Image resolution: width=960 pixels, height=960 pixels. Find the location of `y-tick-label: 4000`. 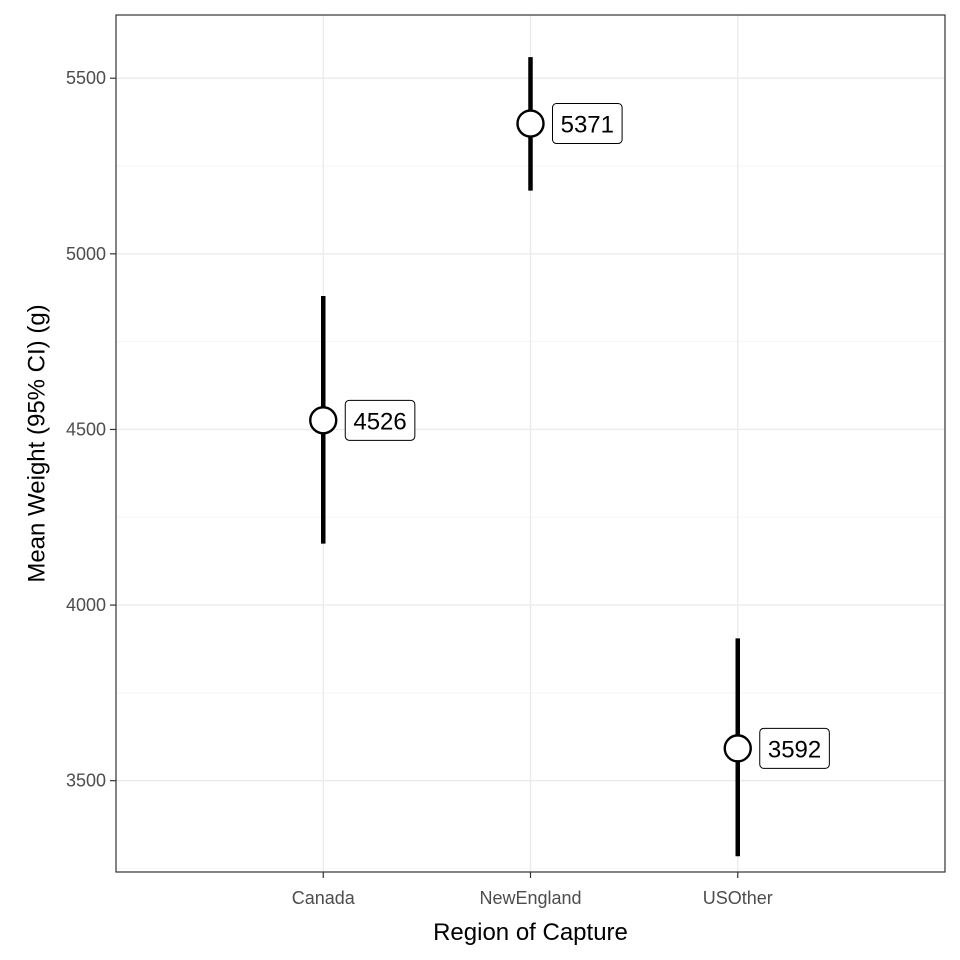

y-tick-label: 4000 is located at coordinates (86, 605).